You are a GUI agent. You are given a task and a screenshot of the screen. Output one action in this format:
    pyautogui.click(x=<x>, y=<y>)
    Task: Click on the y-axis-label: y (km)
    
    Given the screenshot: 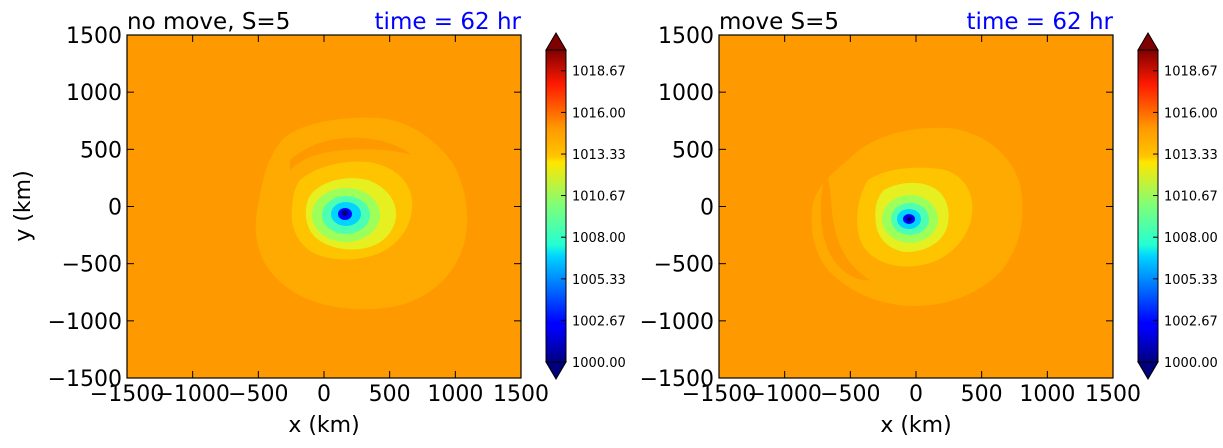 What is the action you would take?
    pyautogui.click(x=23, y=205)
    